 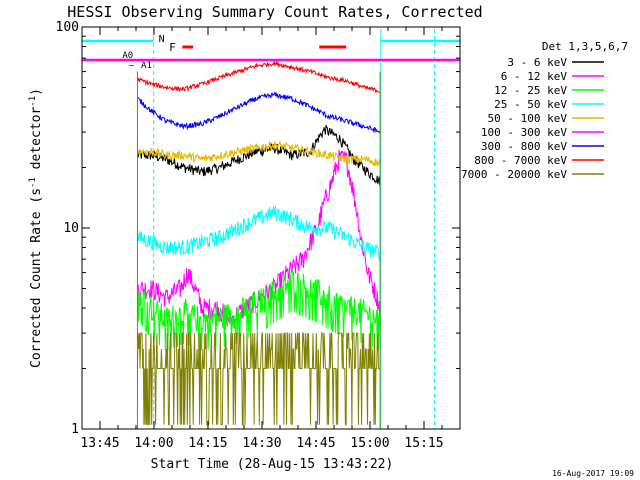 I want to click on series-line-300-800-kev, so click(x=259, y=112).